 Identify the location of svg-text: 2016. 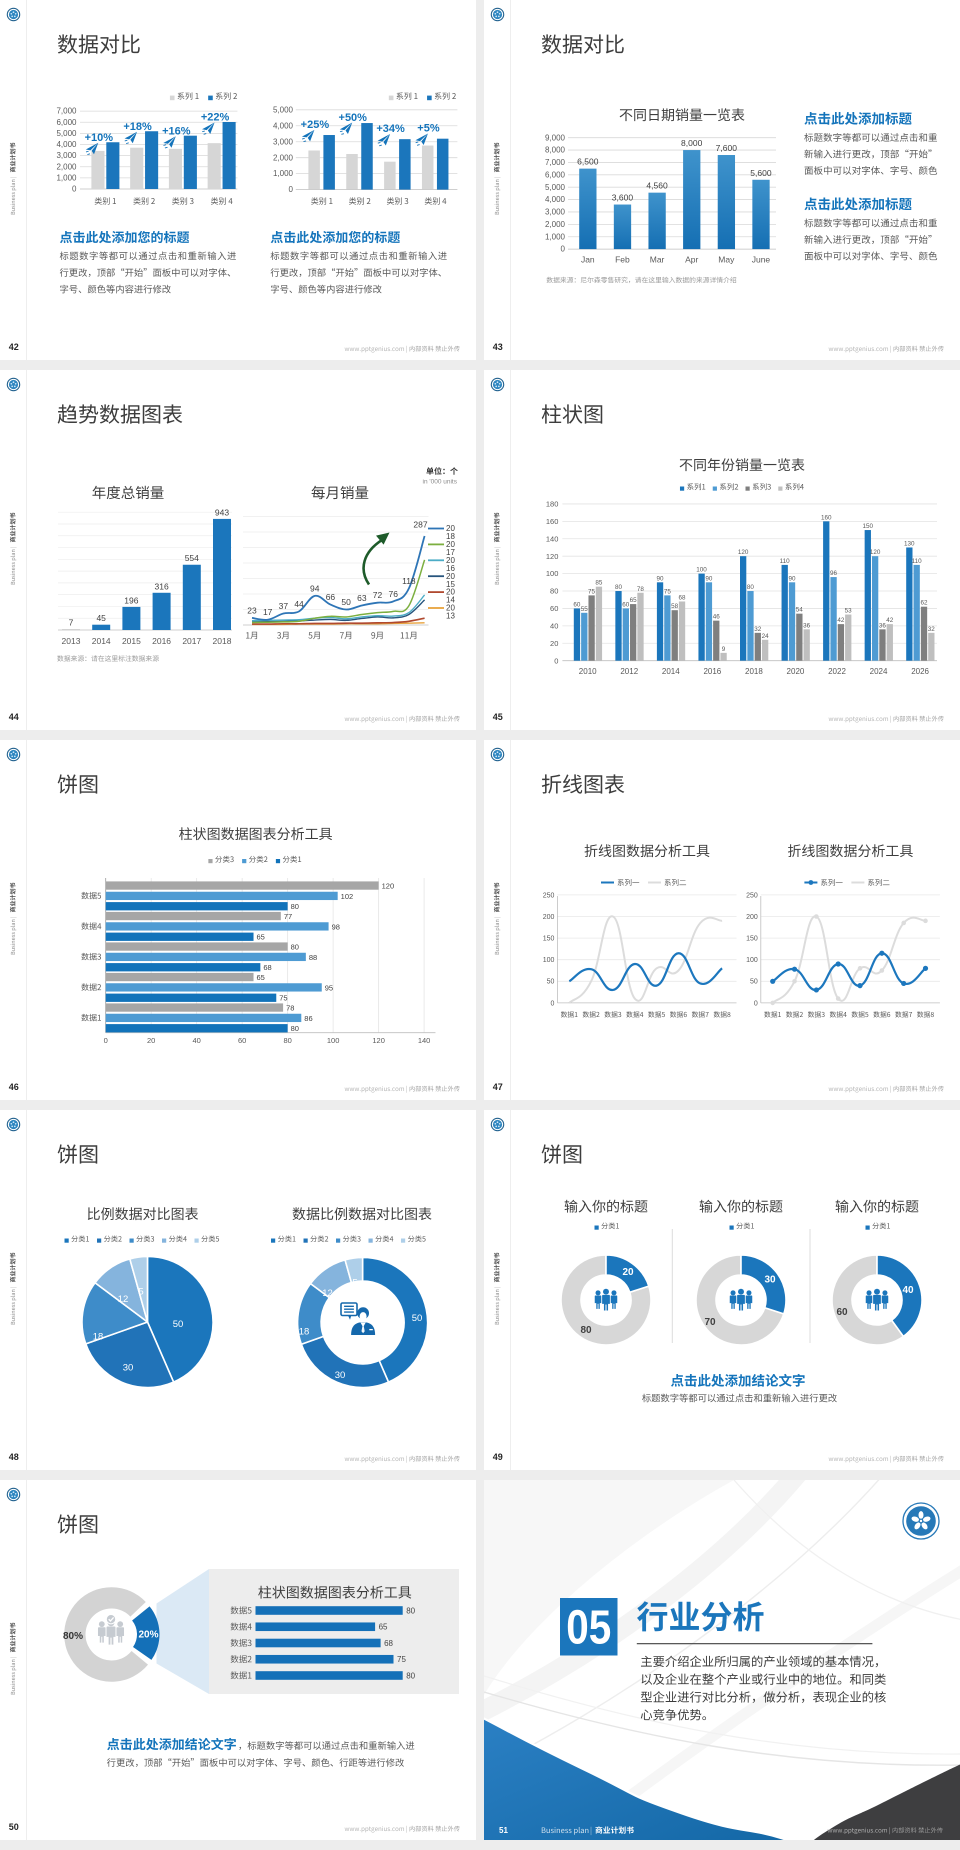
(161, 641).